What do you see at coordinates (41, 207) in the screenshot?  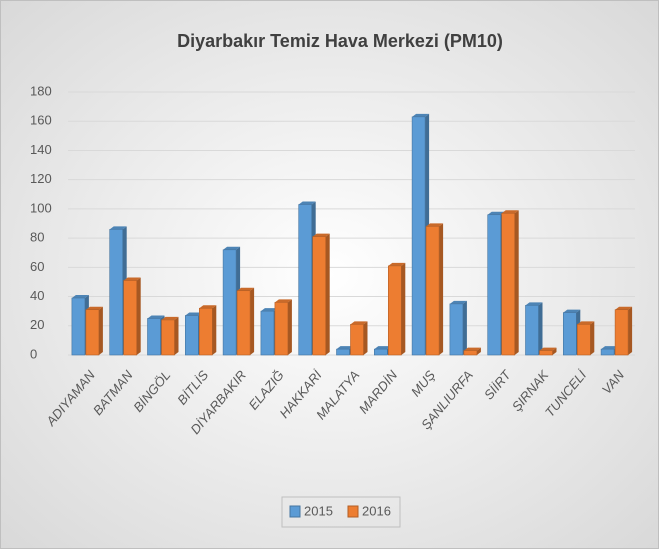 I see `y-tick-label: 100` at bounding box center [41, 207].